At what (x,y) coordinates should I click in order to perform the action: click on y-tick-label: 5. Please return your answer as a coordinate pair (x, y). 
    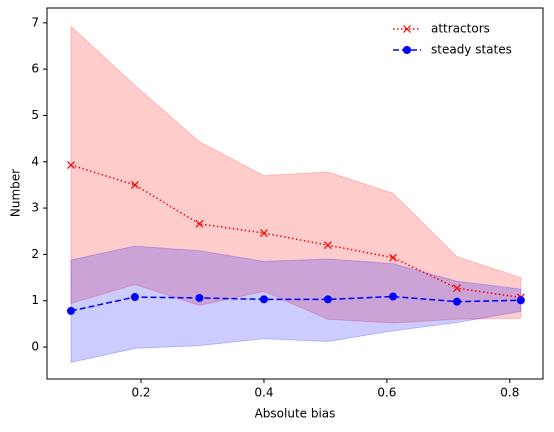
    Looking at the image, I should click on (35, 115).